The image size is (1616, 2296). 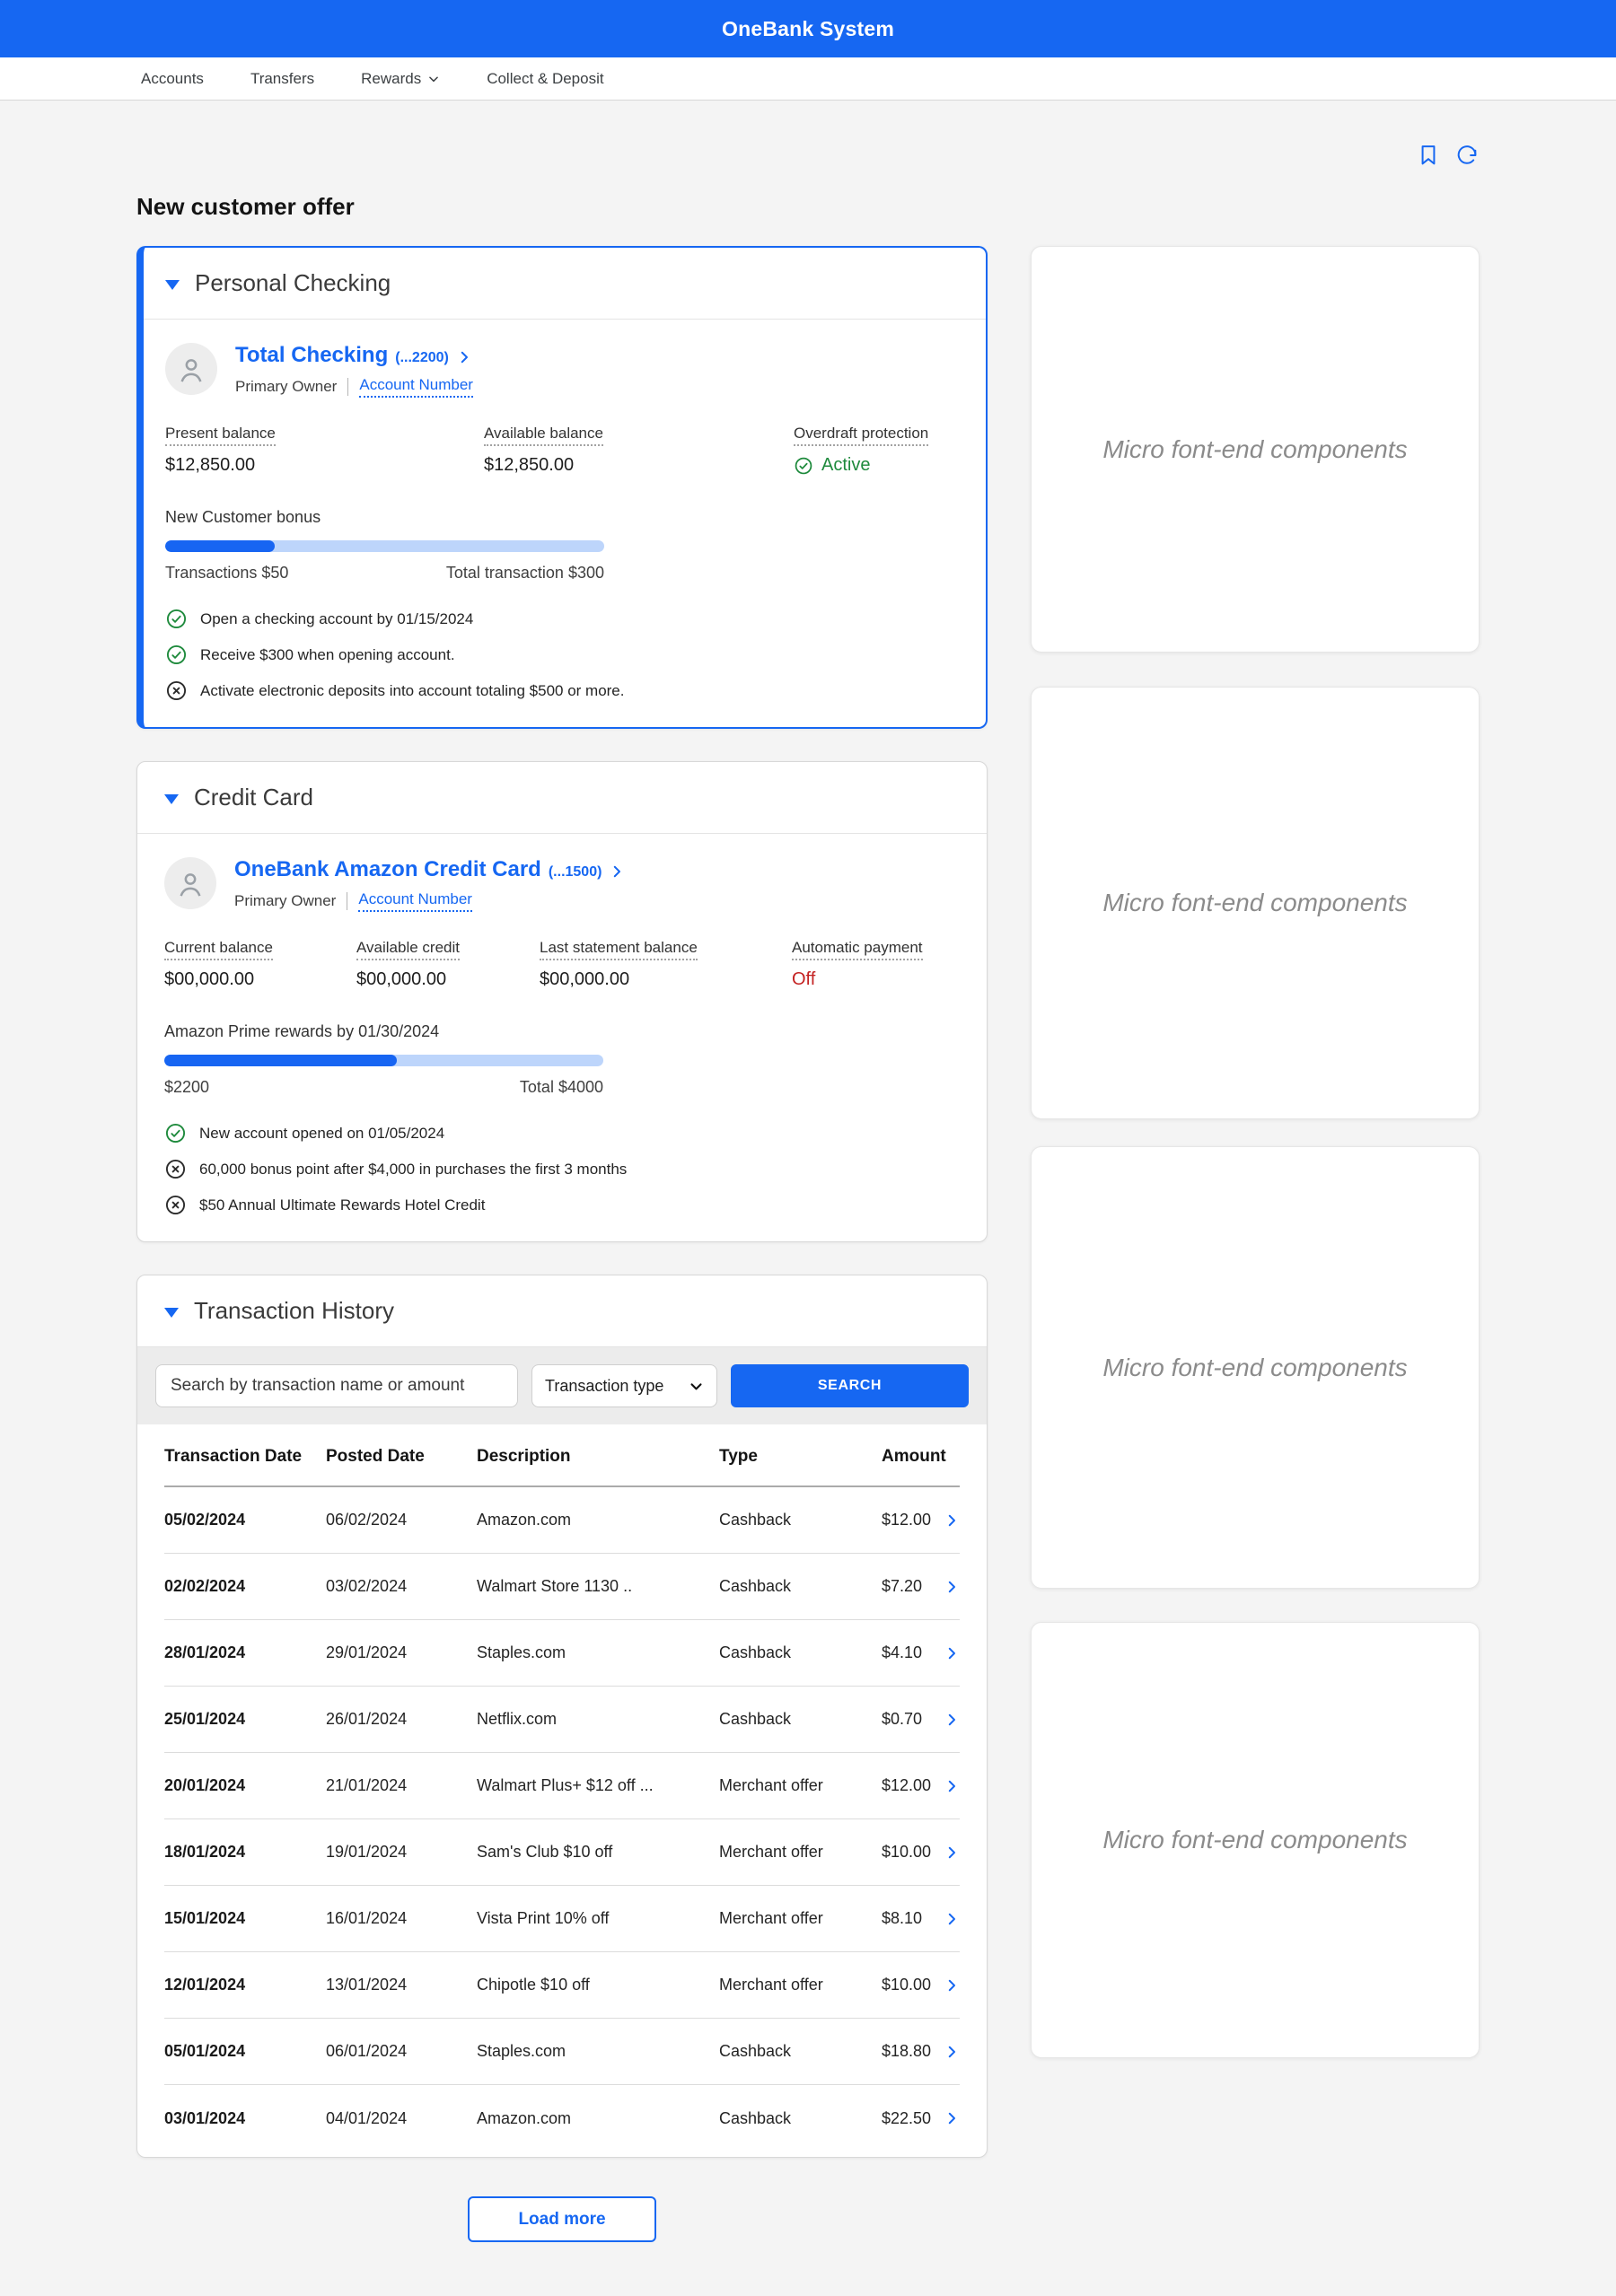 What do you see at coordinates (624, 1385) in the screenshot?
I see `transaction-type-select: Transaction type` at bounding box center [624, 1385].